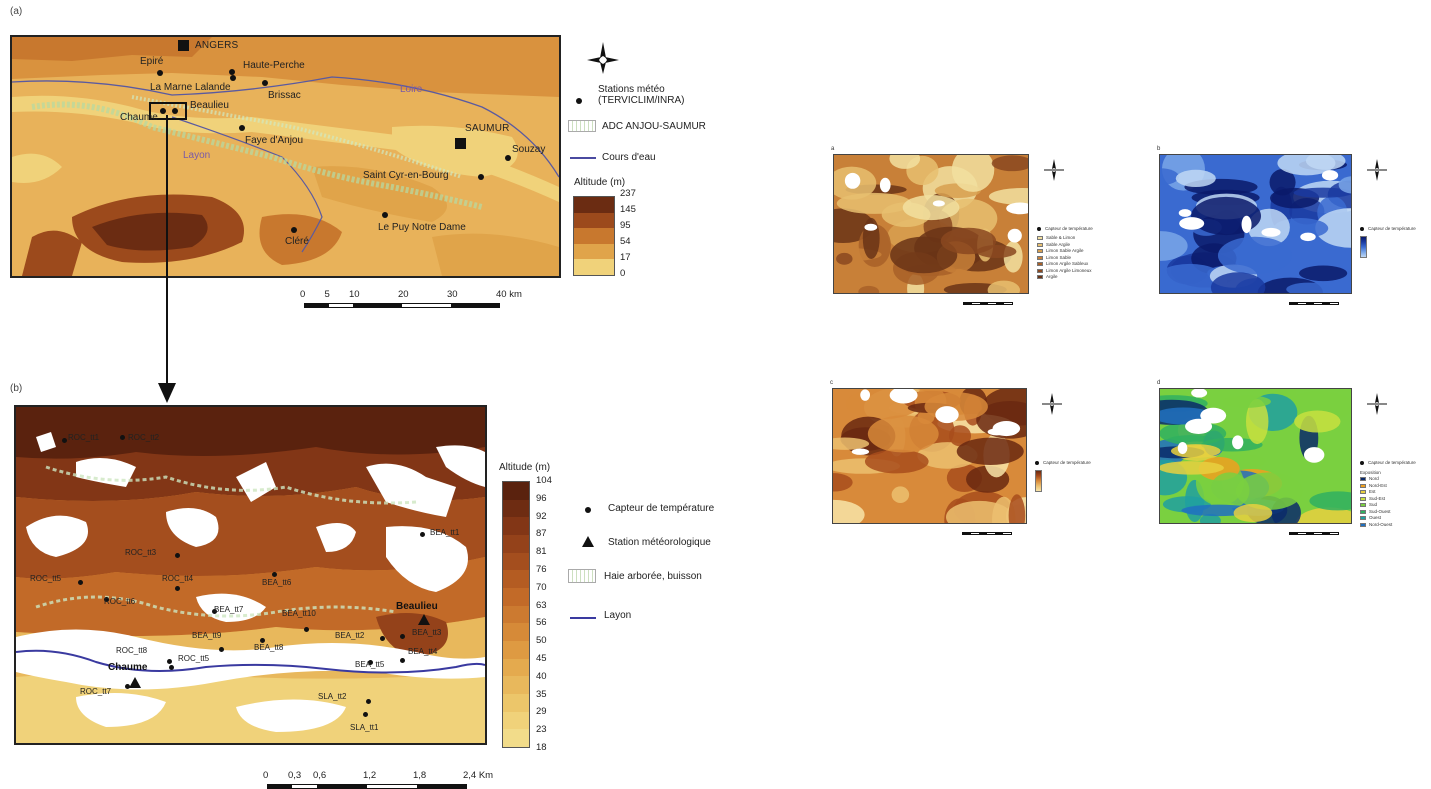 The image size is (1431, 789). I want to click on town-label-haute-perche: Haute-Perche, so click(274, 65).